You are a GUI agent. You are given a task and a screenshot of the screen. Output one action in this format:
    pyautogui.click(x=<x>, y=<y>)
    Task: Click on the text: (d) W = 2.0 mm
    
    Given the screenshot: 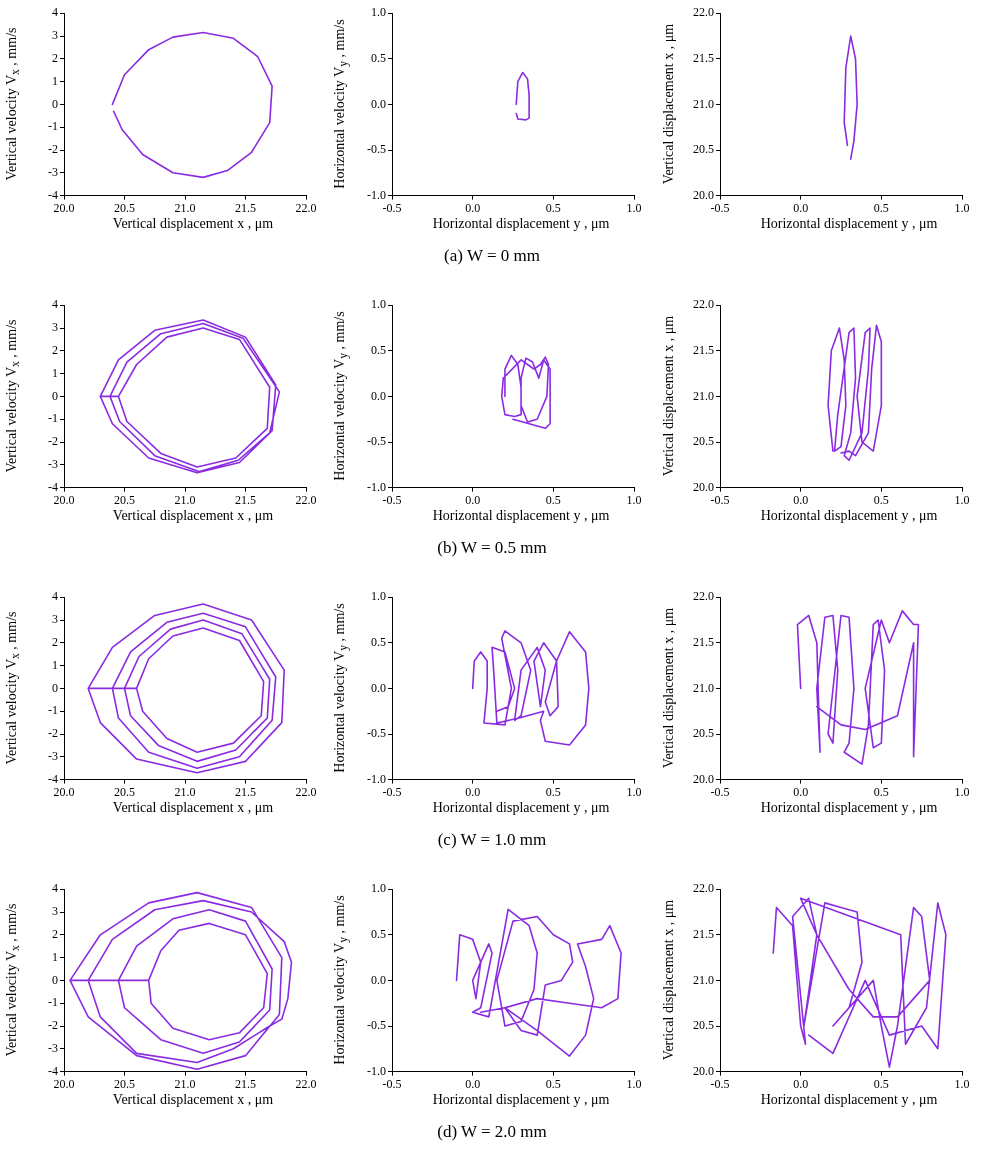 What is the action you would take?
    pyautogui.click(x=492, y=1132)
    